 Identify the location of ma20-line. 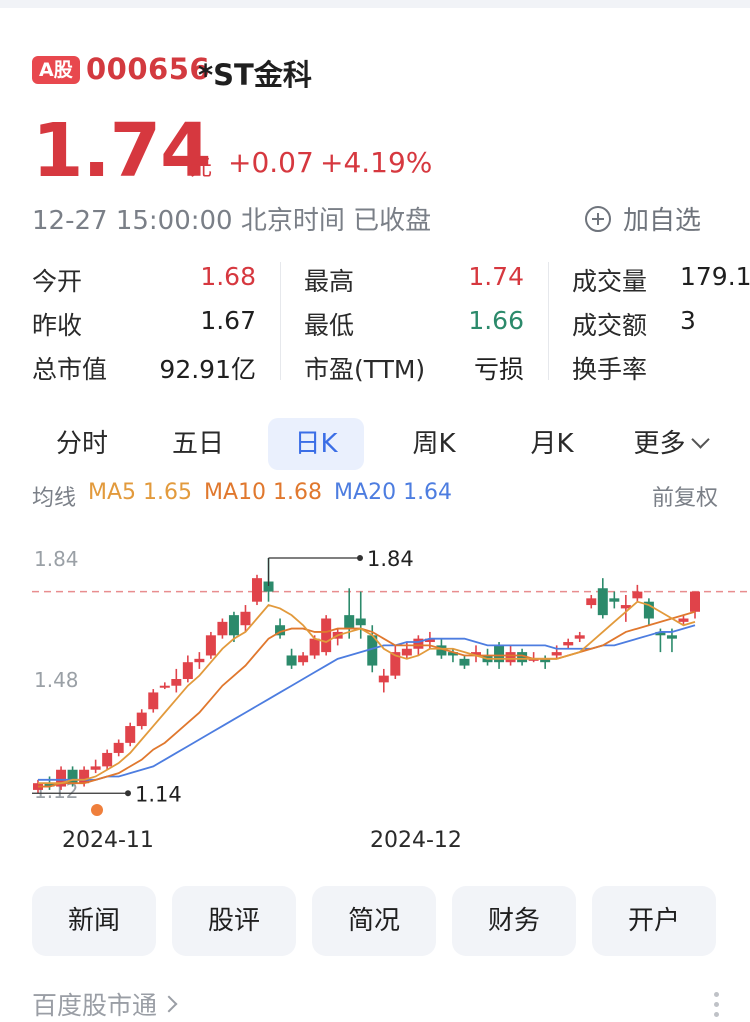
(367, 702).